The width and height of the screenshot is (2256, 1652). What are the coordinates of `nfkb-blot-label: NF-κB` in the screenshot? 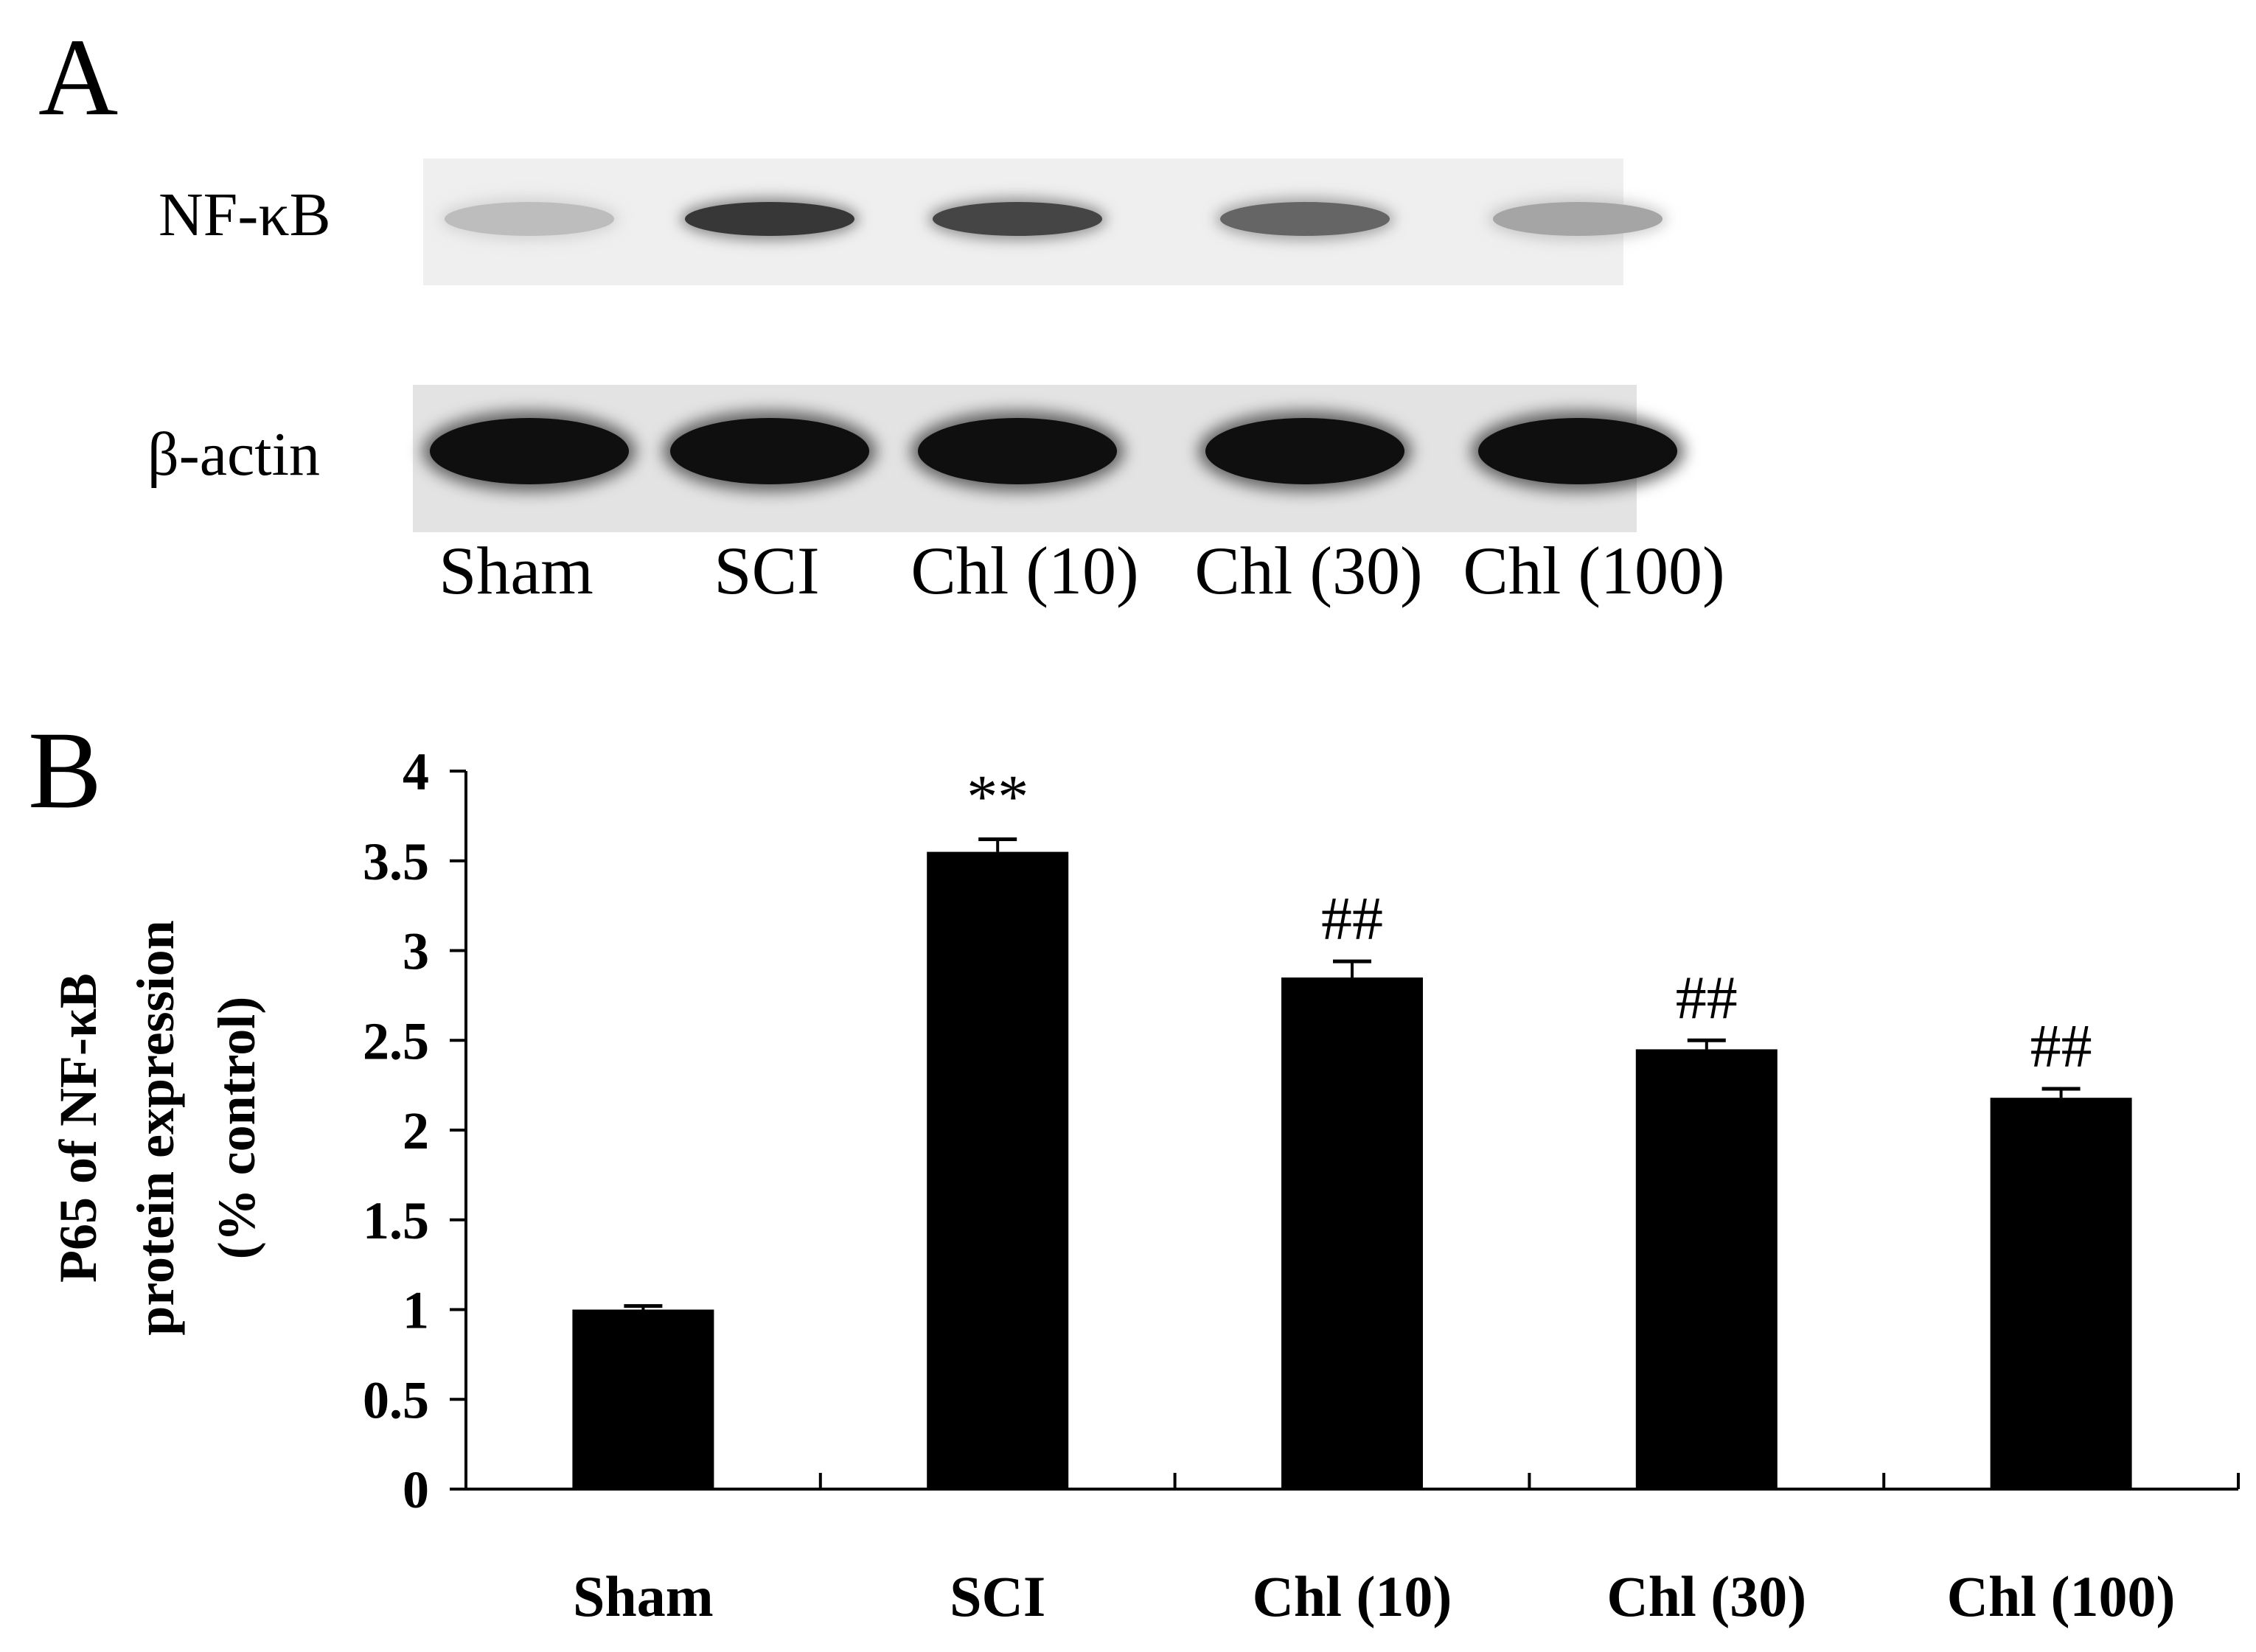 It's located at (245, 215).